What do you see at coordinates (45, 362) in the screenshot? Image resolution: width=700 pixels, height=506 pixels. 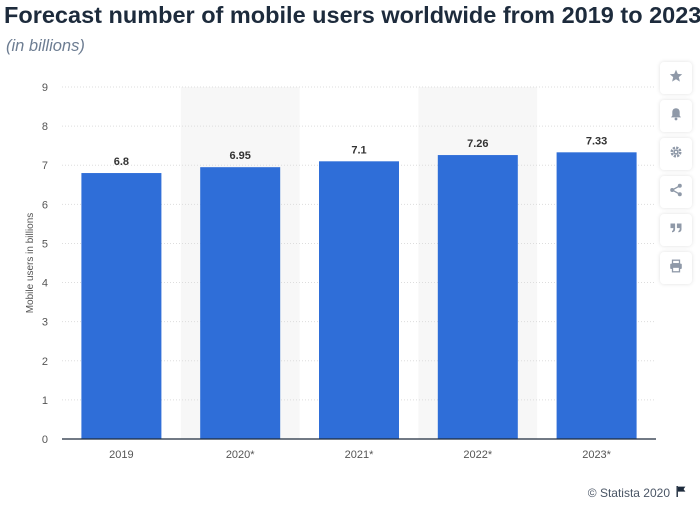 I see `y-tick-label: 2` at bounding box center [45, 362].